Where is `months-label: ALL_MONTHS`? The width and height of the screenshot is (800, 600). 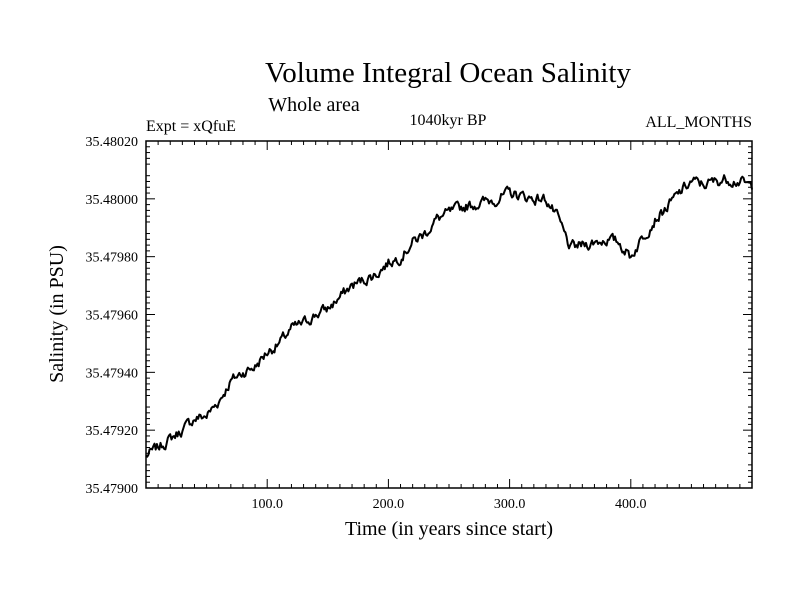
months-label: ALL_MONTHS is located at coordinates (698, 122).